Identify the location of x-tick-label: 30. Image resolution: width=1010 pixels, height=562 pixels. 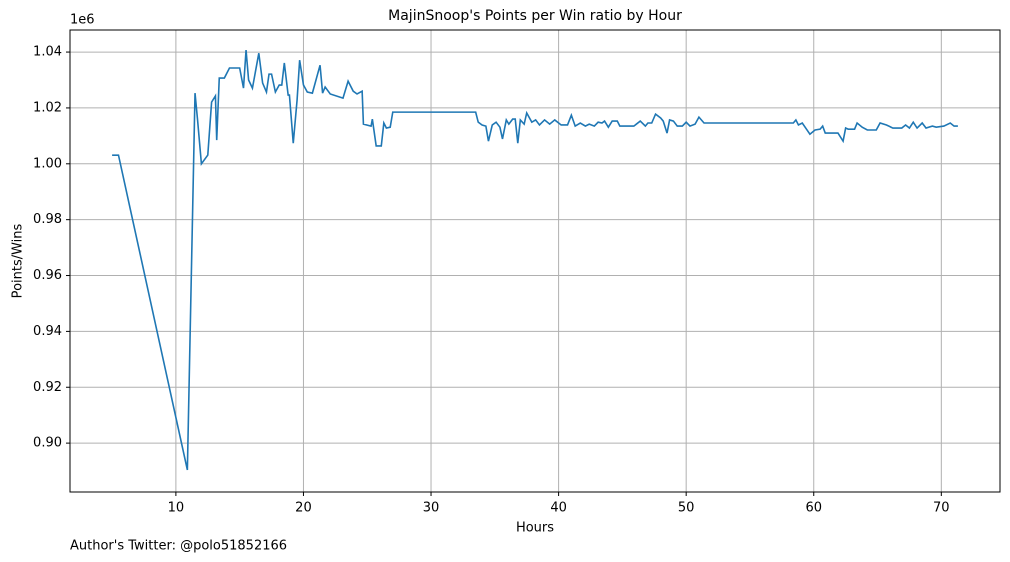
(431, 508).